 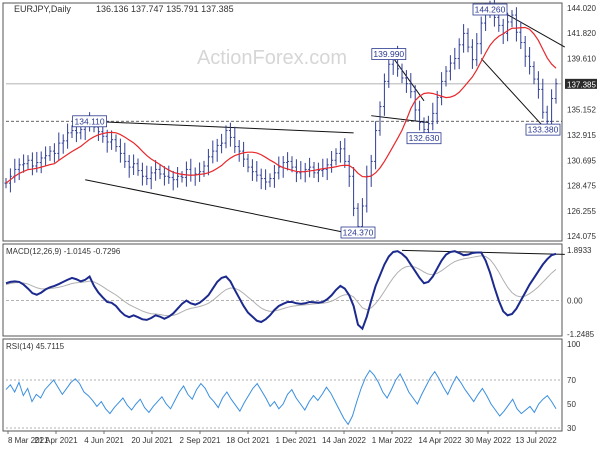 What do you see at coordinates (543, 129) in the screenshot?
I see `price-annotation: 133.380` at bounding box center [543, 129].